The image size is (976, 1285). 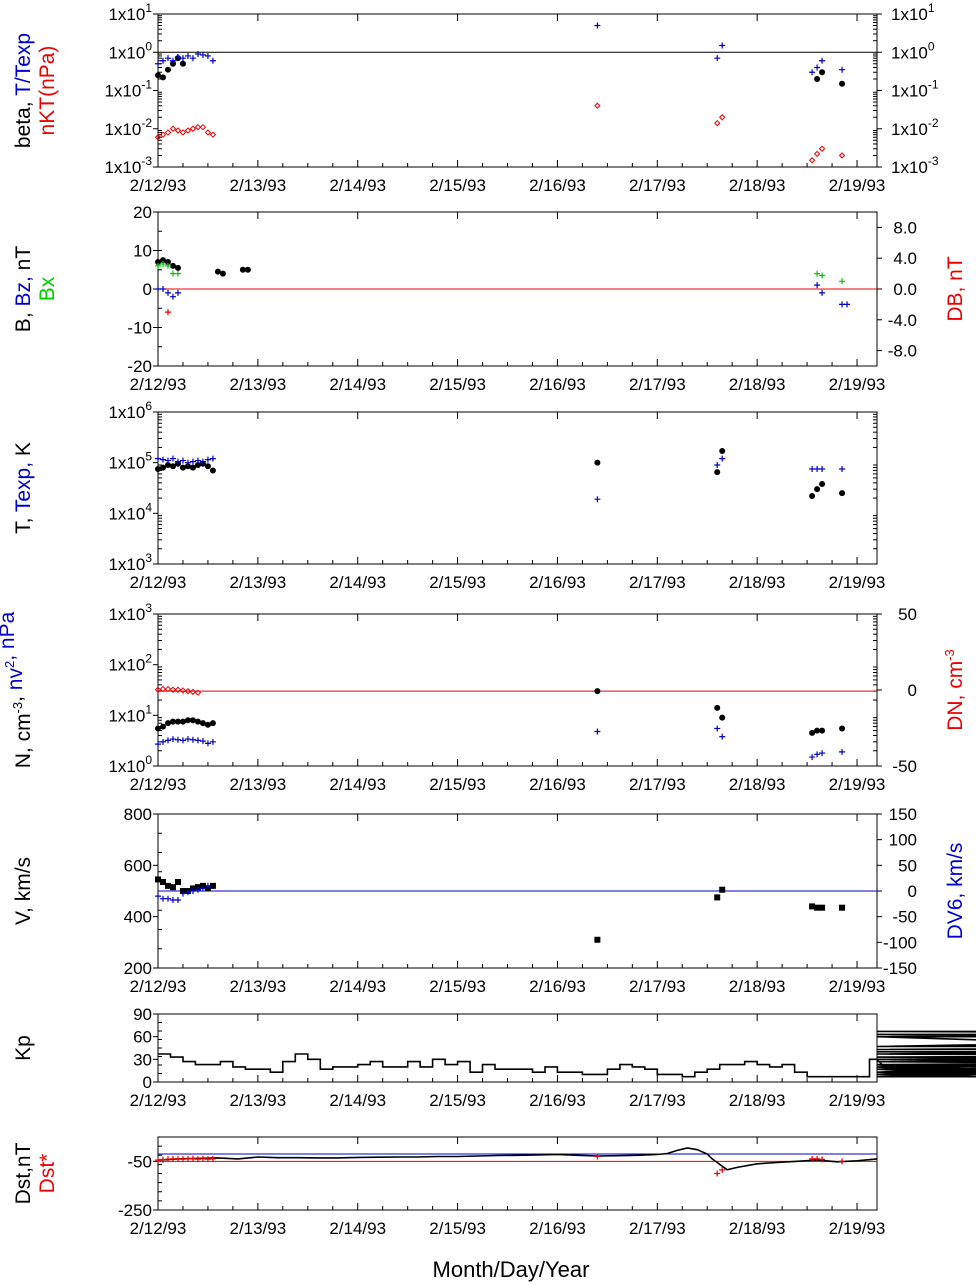 I want to click on series-T/Texp, so click(x=500, y=49).